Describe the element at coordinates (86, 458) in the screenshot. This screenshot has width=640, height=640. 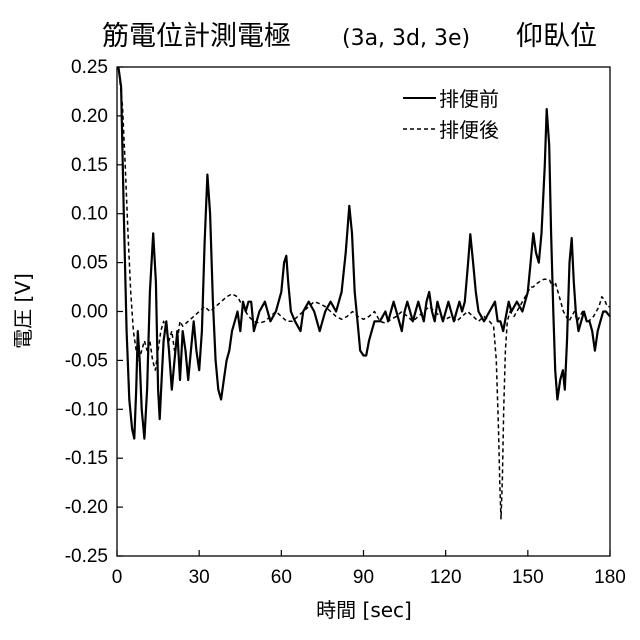
I see `y-tick-label: -0.15` at that location.